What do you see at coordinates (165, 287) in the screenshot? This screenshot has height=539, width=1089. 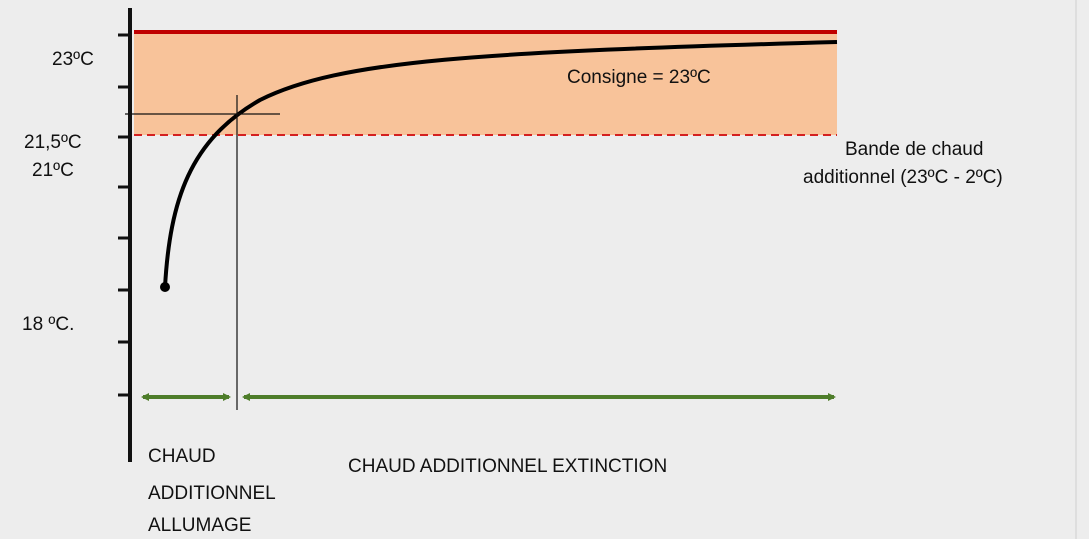 I see `curve-start` at bounding box center [165, 287].